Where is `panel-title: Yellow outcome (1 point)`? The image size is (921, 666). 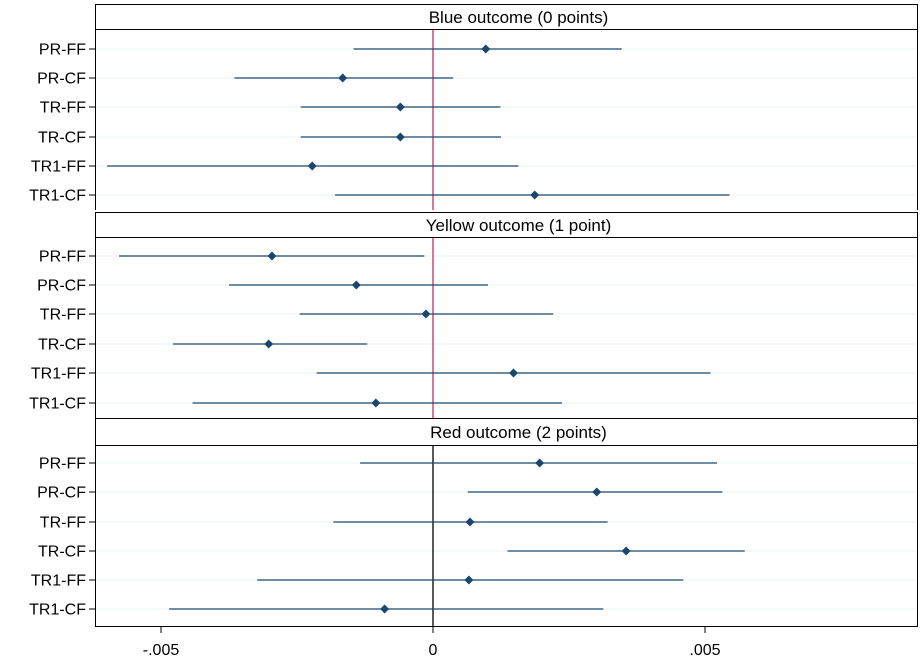
panel-title: Yellow outcome (1 point) is located at coordinates (519, 225).